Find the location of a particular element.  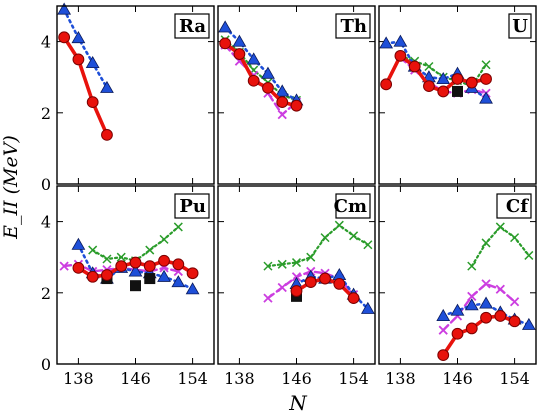

panel-label: Cm is located at coordinates (350, 206).